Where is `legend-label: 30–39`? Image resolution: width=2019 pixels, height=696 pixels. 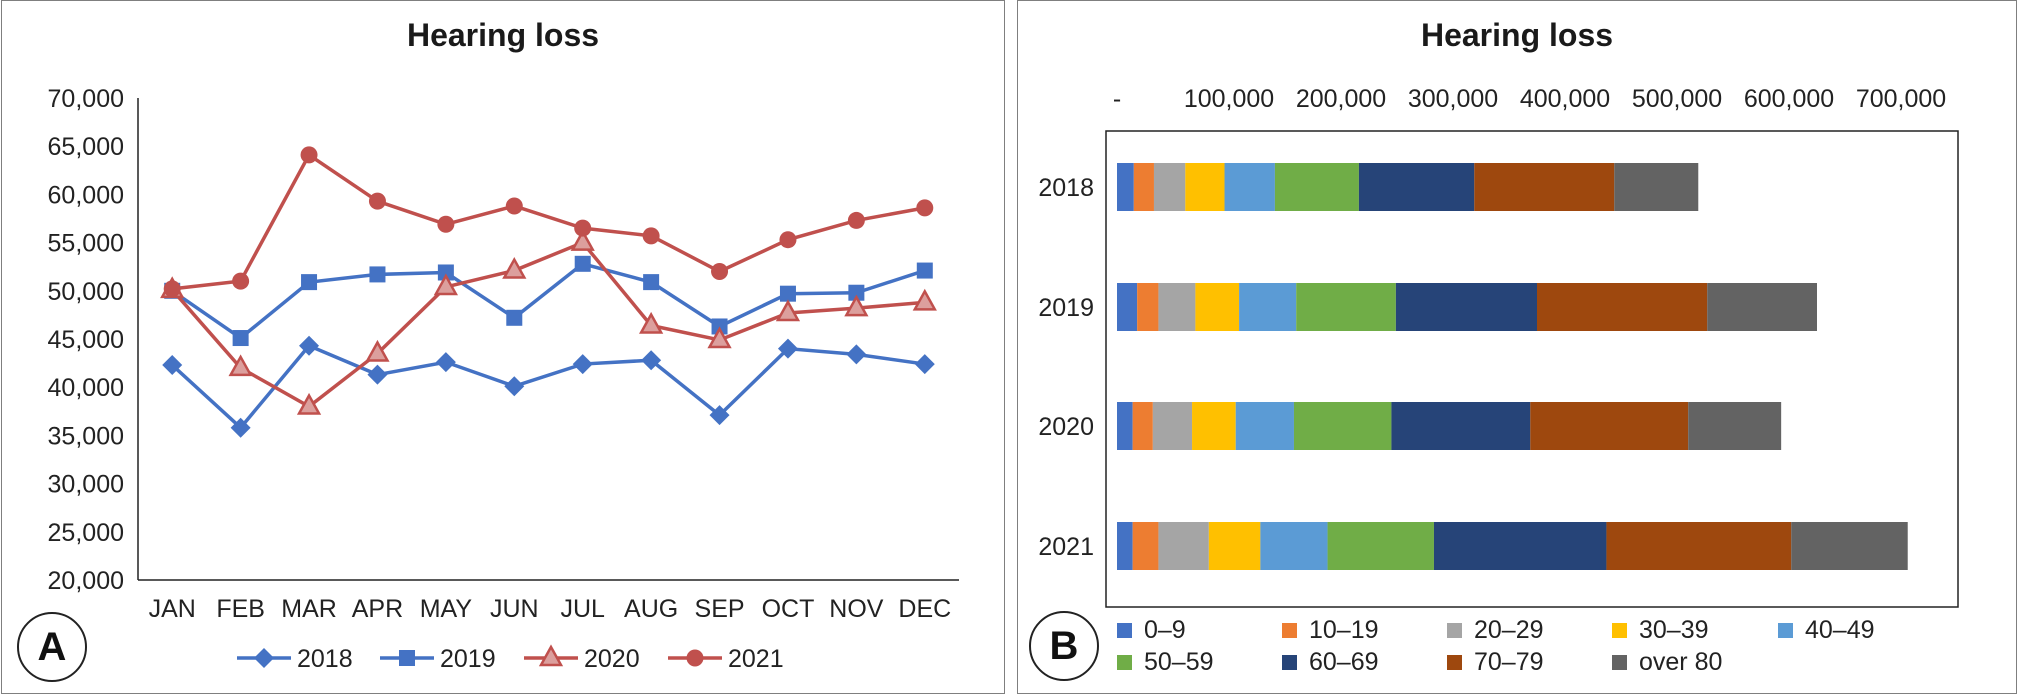
legend-label: 30–39 is located at coordinates (1674, 630).